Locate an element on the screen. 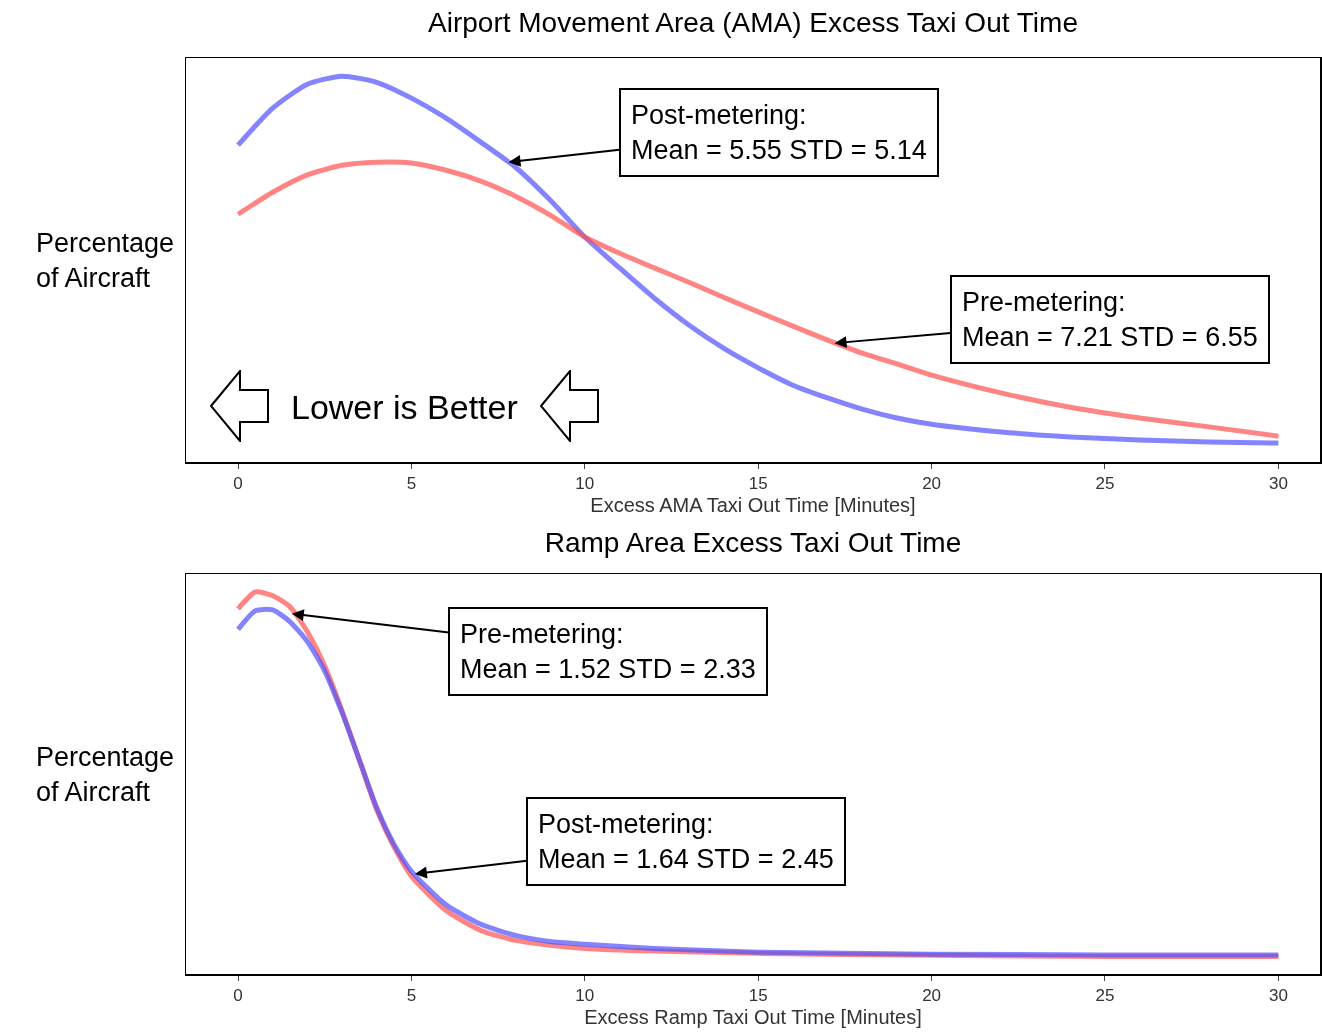 This screenshot has width=1322, height=1034. x-axis-title: Excess AMA Taxi Out Time [Minutes] is located at coordinates (753, 505).